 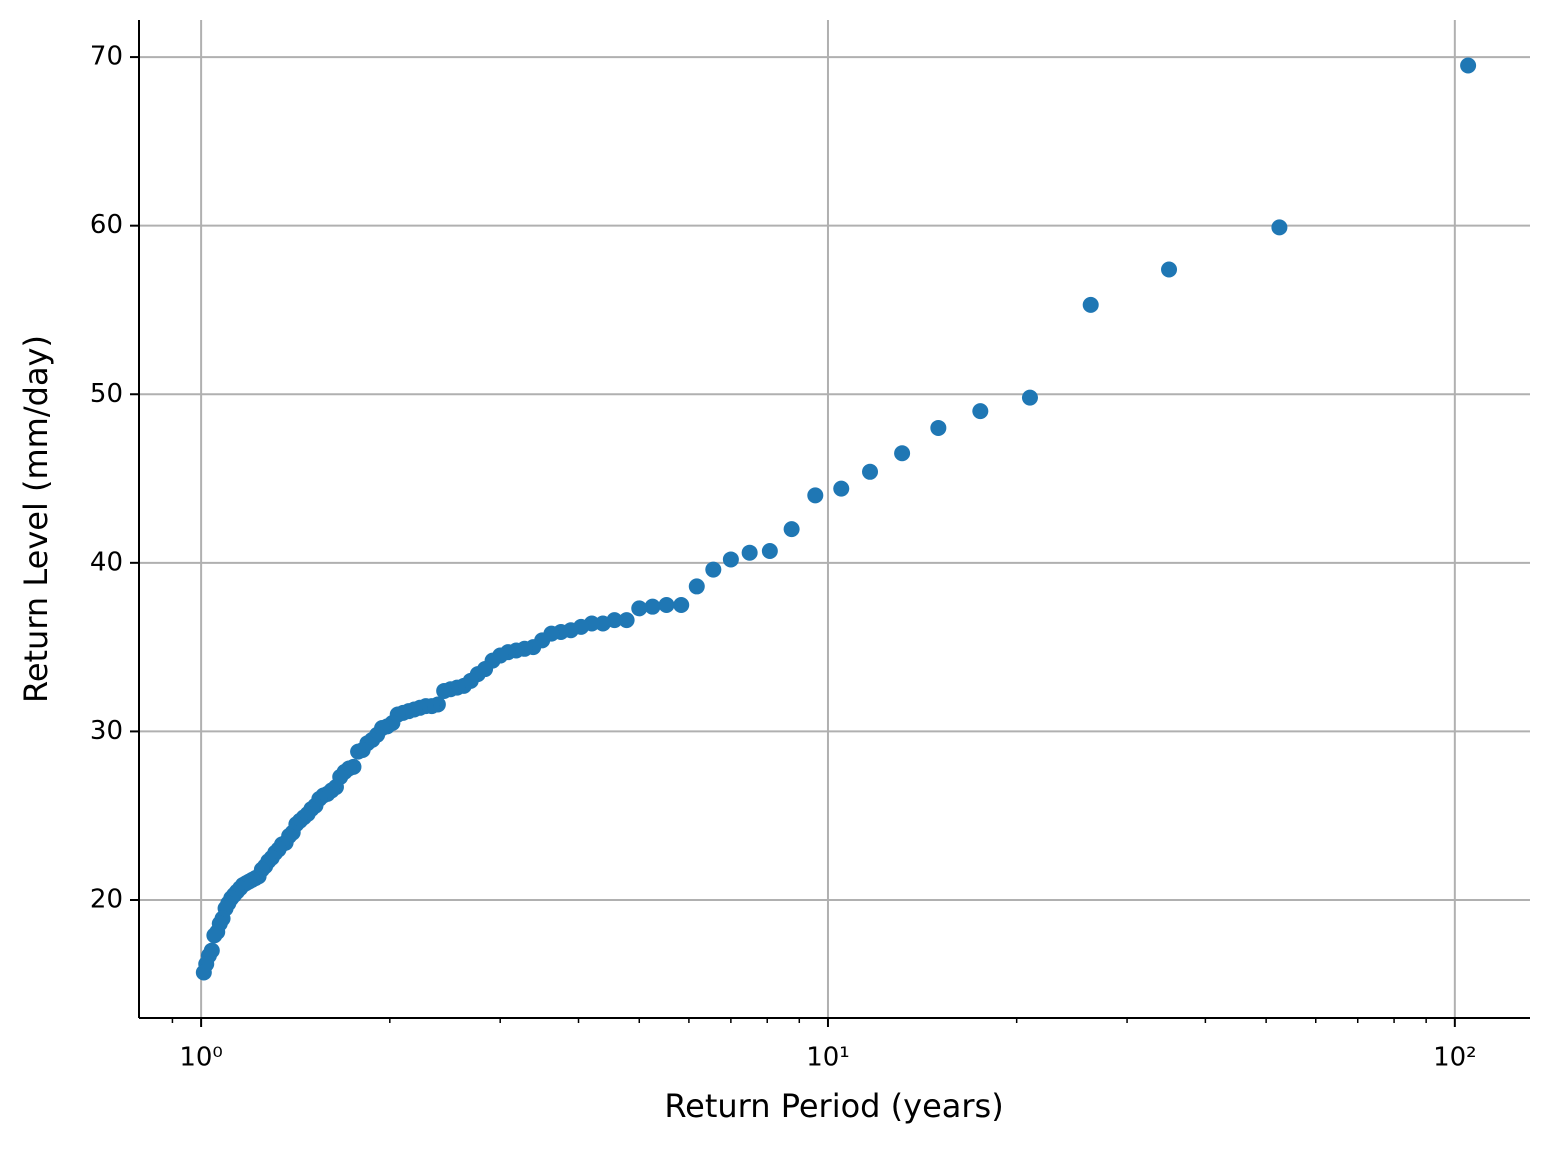 I want to click on x-tick-label: 10⁰, so click(x=201, y=1058).